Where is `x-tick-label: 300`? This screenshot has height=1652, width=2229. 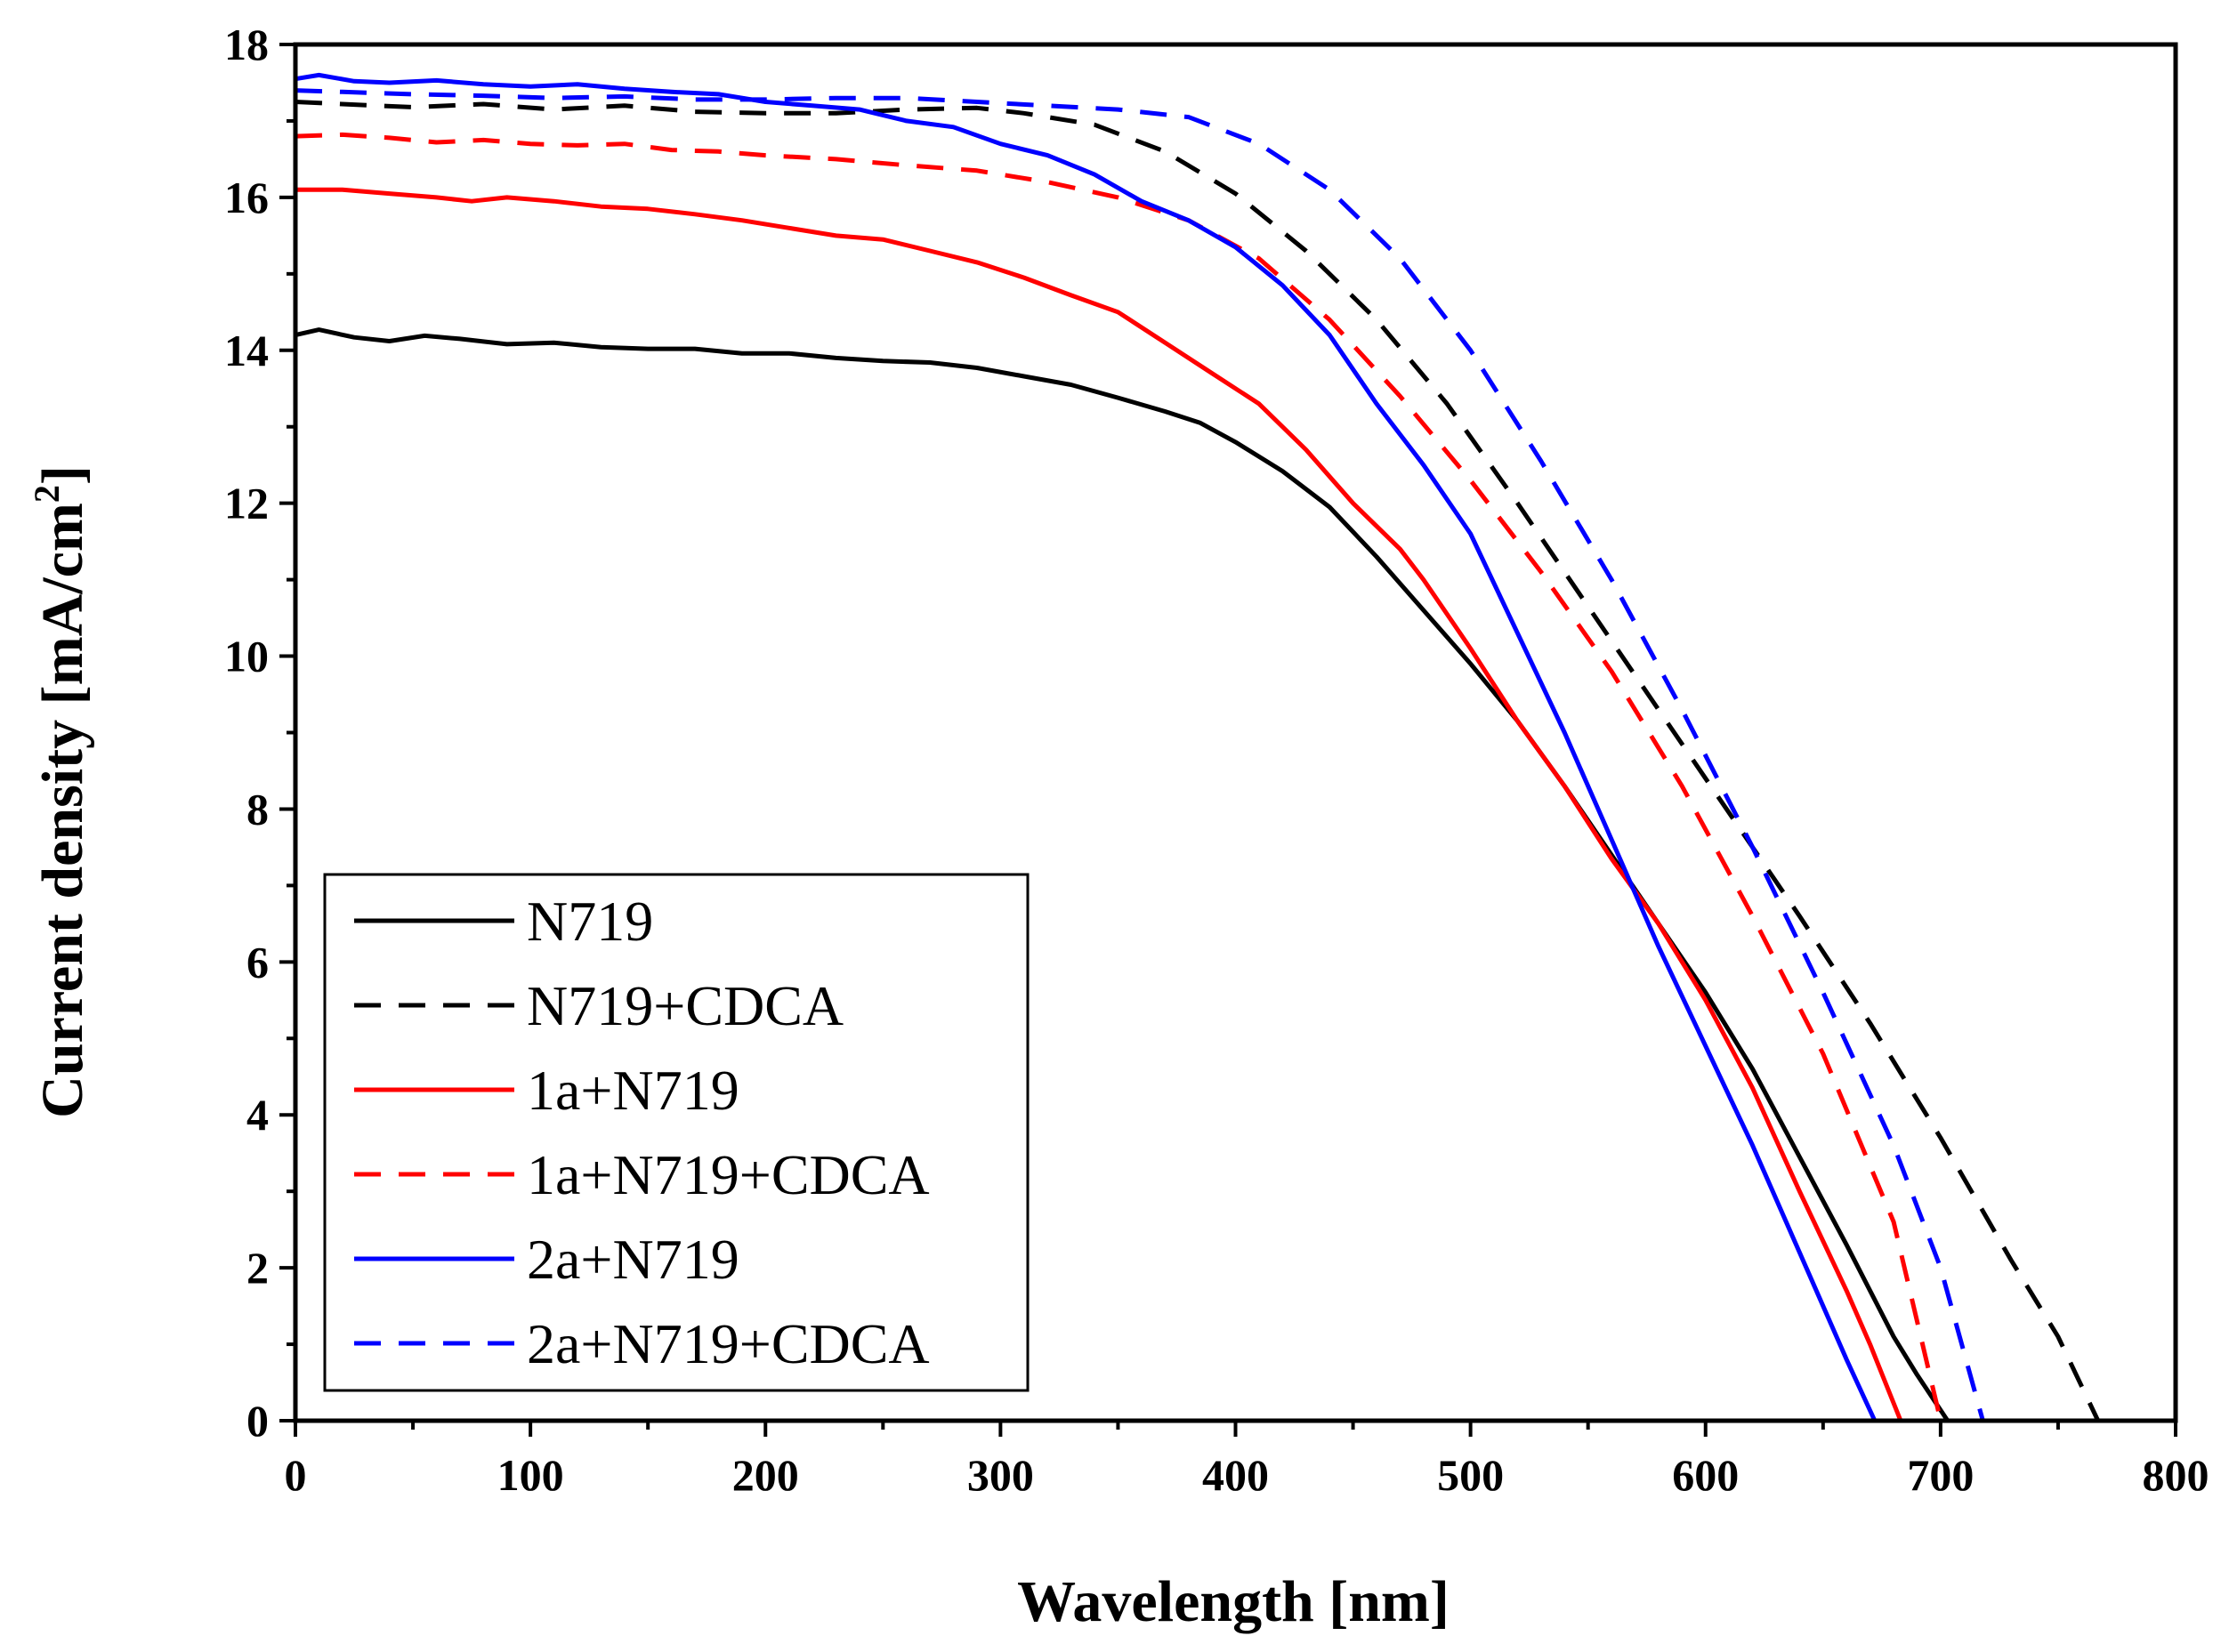 x-tick-label: 300 is located at coordinates (1000, 1475).